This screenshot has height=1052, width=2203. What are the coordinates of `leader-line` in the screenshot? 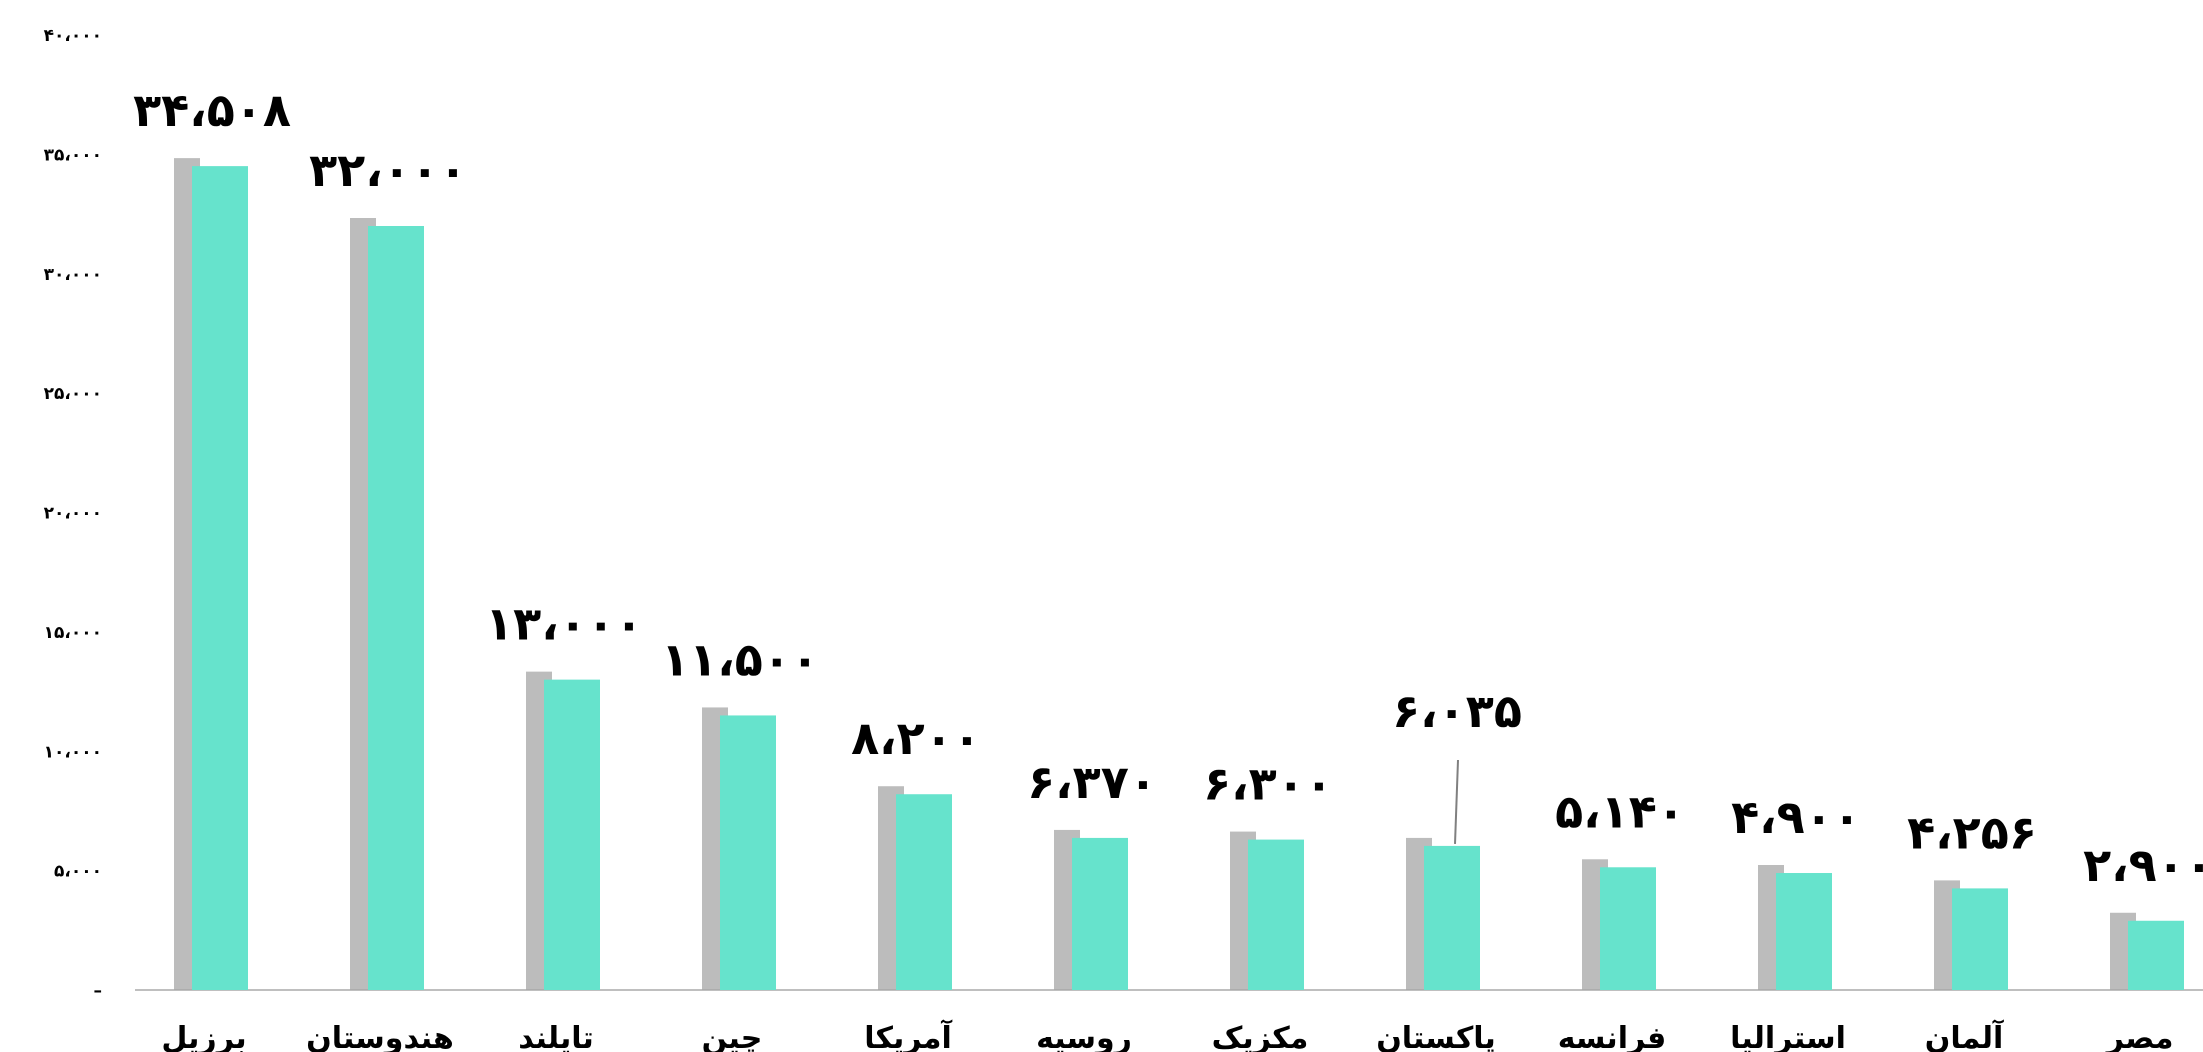 It's located at (1456, 801).